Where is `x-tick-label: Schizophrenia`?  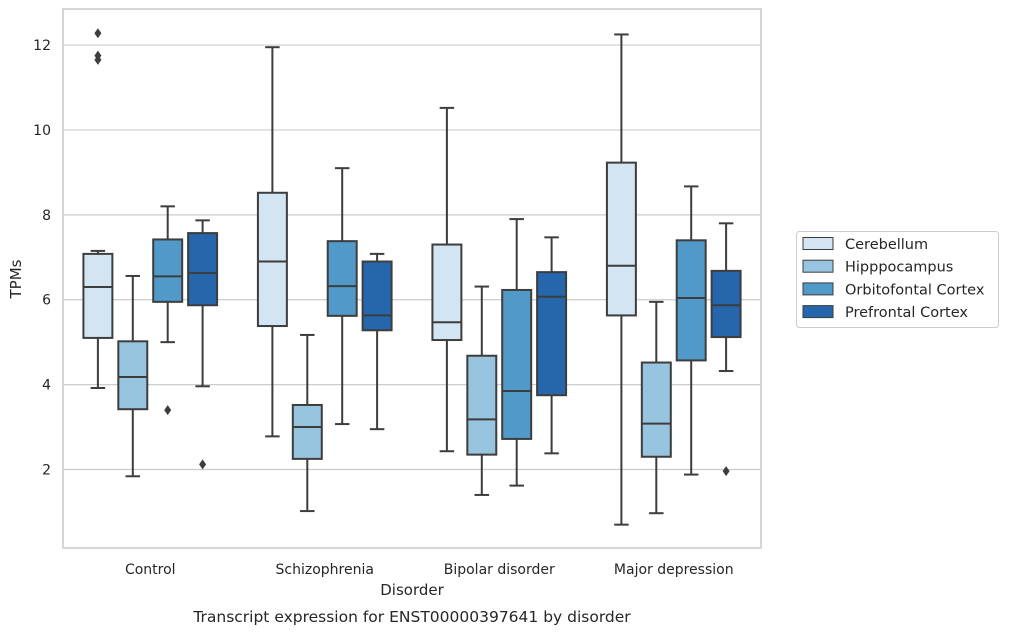 x-tick-label: Schizophrenia is located at coordinates (325, 570).